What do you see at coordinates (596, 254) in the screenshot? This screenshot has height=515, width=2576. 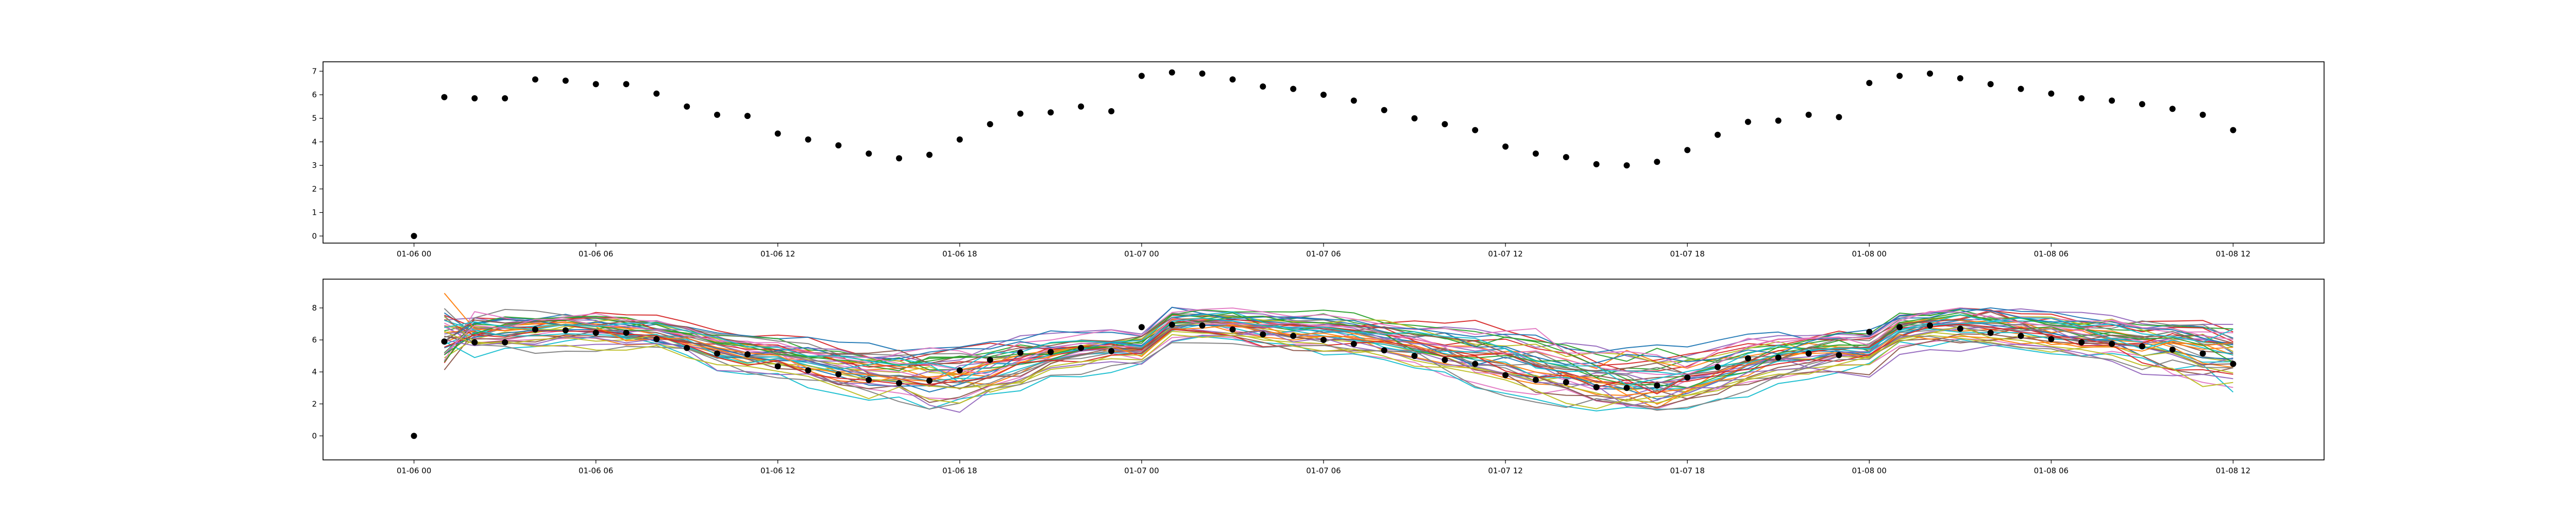 I see `x-tick-label: 01-06 06` at bounding box center [596, 254].